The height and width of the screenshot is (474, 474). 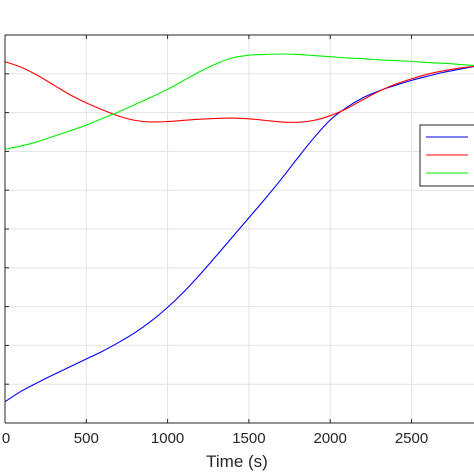 What do you see at coordinates (446, 155) in the screenshot?
I see `legend` at bounding box center [446, 155].